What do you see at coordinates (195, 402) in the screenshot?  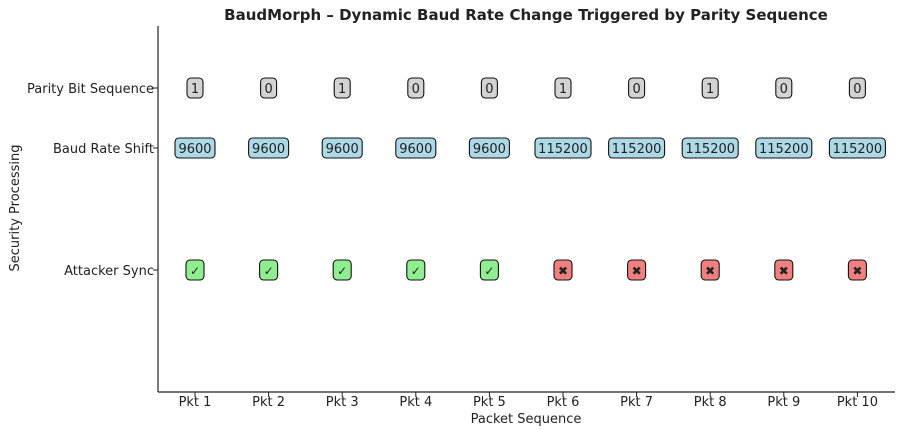 I see `x-tick-label: Pkt 1` at bounding box center [195, 402].